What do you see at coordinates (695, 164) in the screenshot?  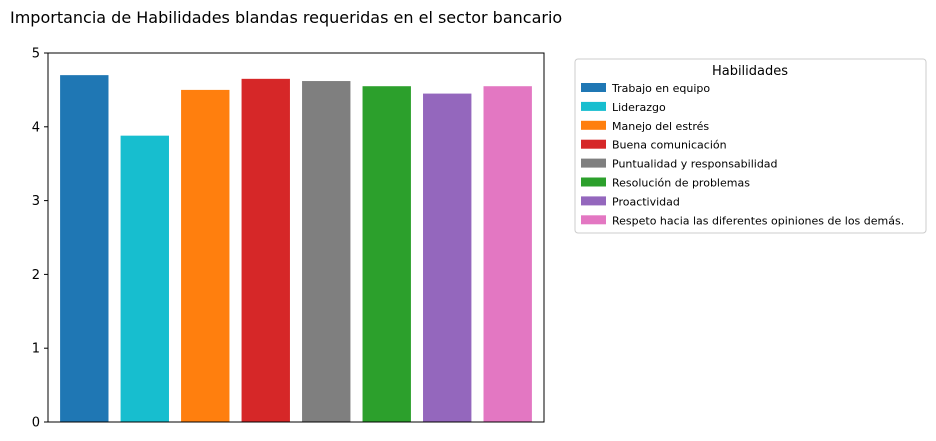 I see `legend-label-5: Puntualidad y responsabilidad` at bounding box center [695, 164].